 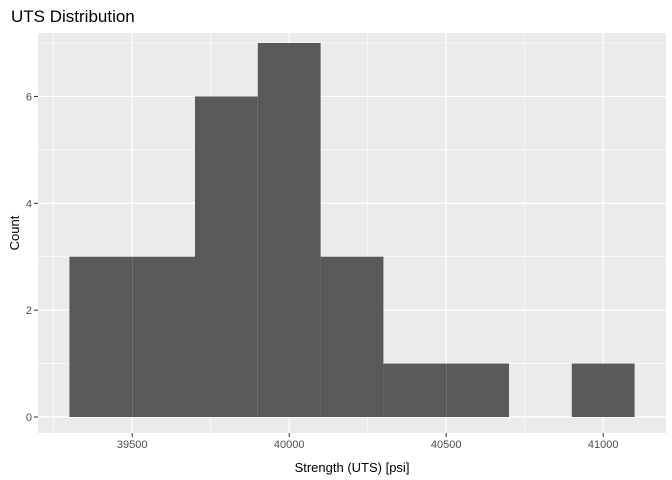 I want to click on y-tick-label: 0, so click(x=29, y=418).